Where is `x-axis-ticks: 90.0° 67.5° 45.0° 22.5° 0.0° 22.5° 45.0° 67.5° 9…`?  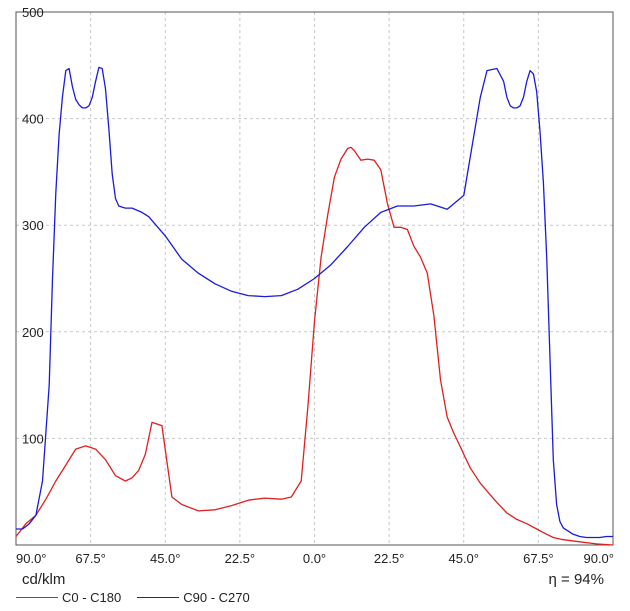 x-axis-ticks: 90.0° 67.5° 45.0° 22.5° 0.0° 22.5° 45.0° 67.5° 9… is located at coordinates (315, 558).